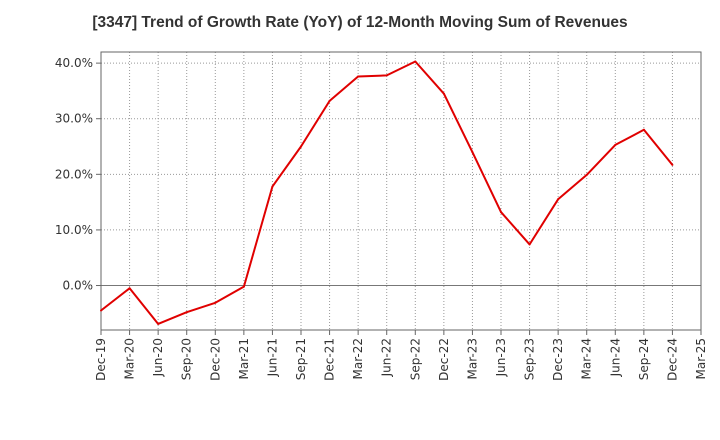 Image resolution: width=720 pixels, height=440 pixels. What do you see at coordinates (78, 286) in the screenshot?
I see `y-tick-label: 0.0%` at bounding box center [78, 286].